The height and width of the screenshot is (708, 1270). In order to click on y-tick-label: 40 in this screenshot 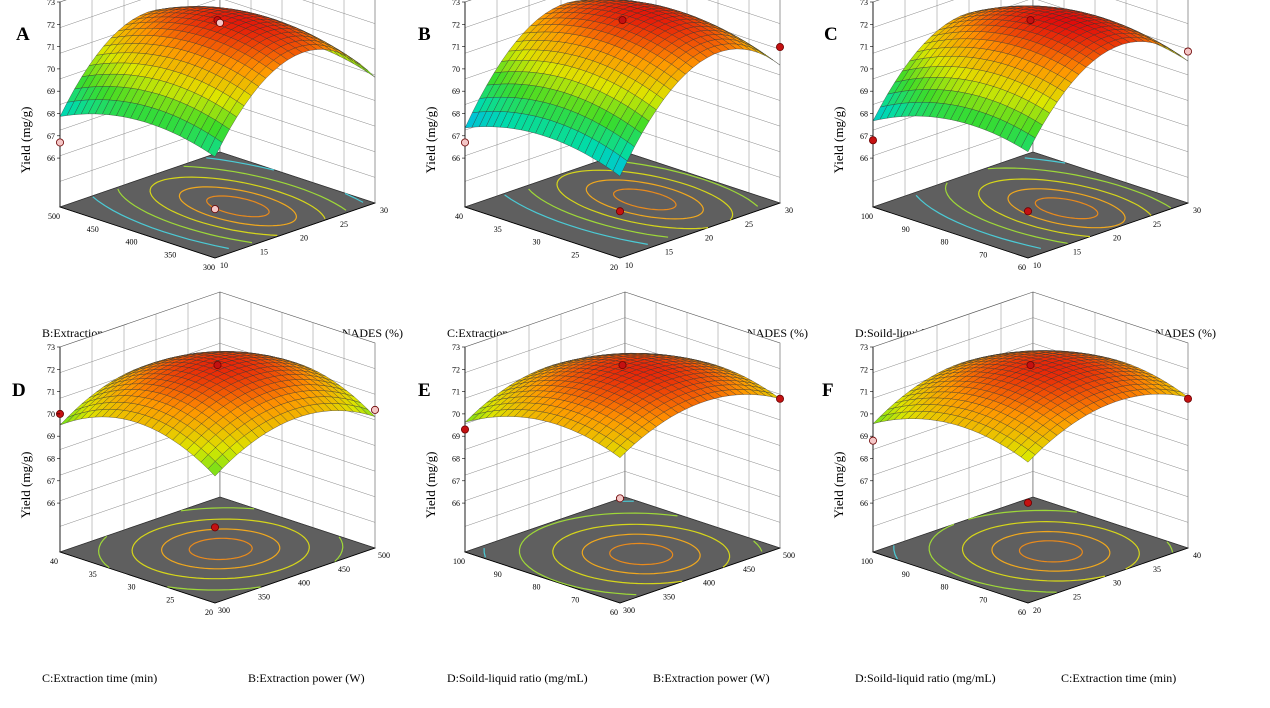, I will do `click(1197, 555)`.